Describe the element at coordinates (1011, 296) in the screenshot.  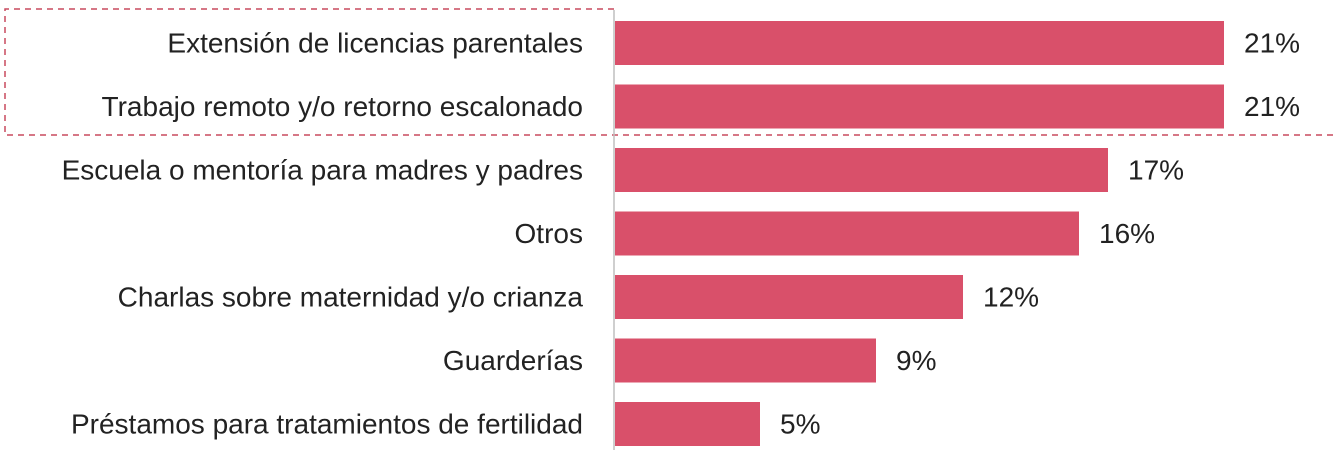
I see `value-label: 12%` at that location.